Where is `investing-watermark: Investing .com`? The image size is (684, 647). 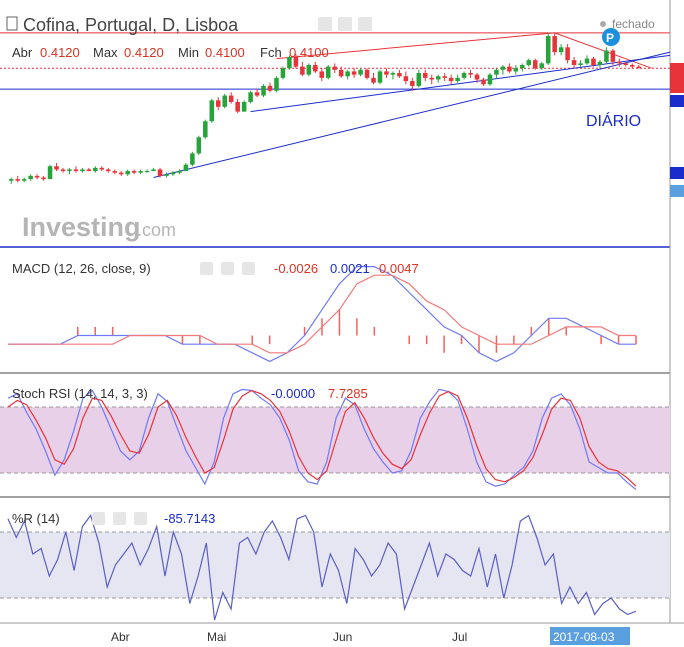 investing-watermark: Investing .com is located at coordinates (99, 227).